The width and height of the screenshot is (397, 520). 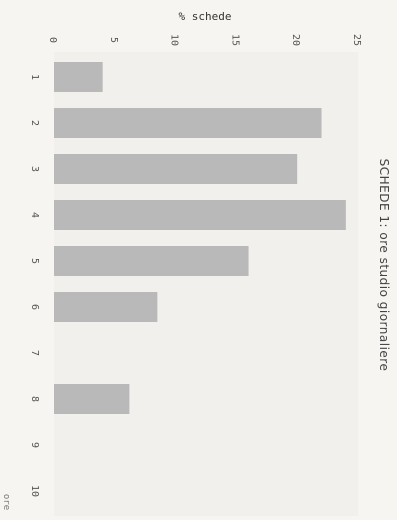 What do you see at coordinates (113, 40) in the screenshot?
I see `value-tick-label: 5` at bounding box center [113, 40].